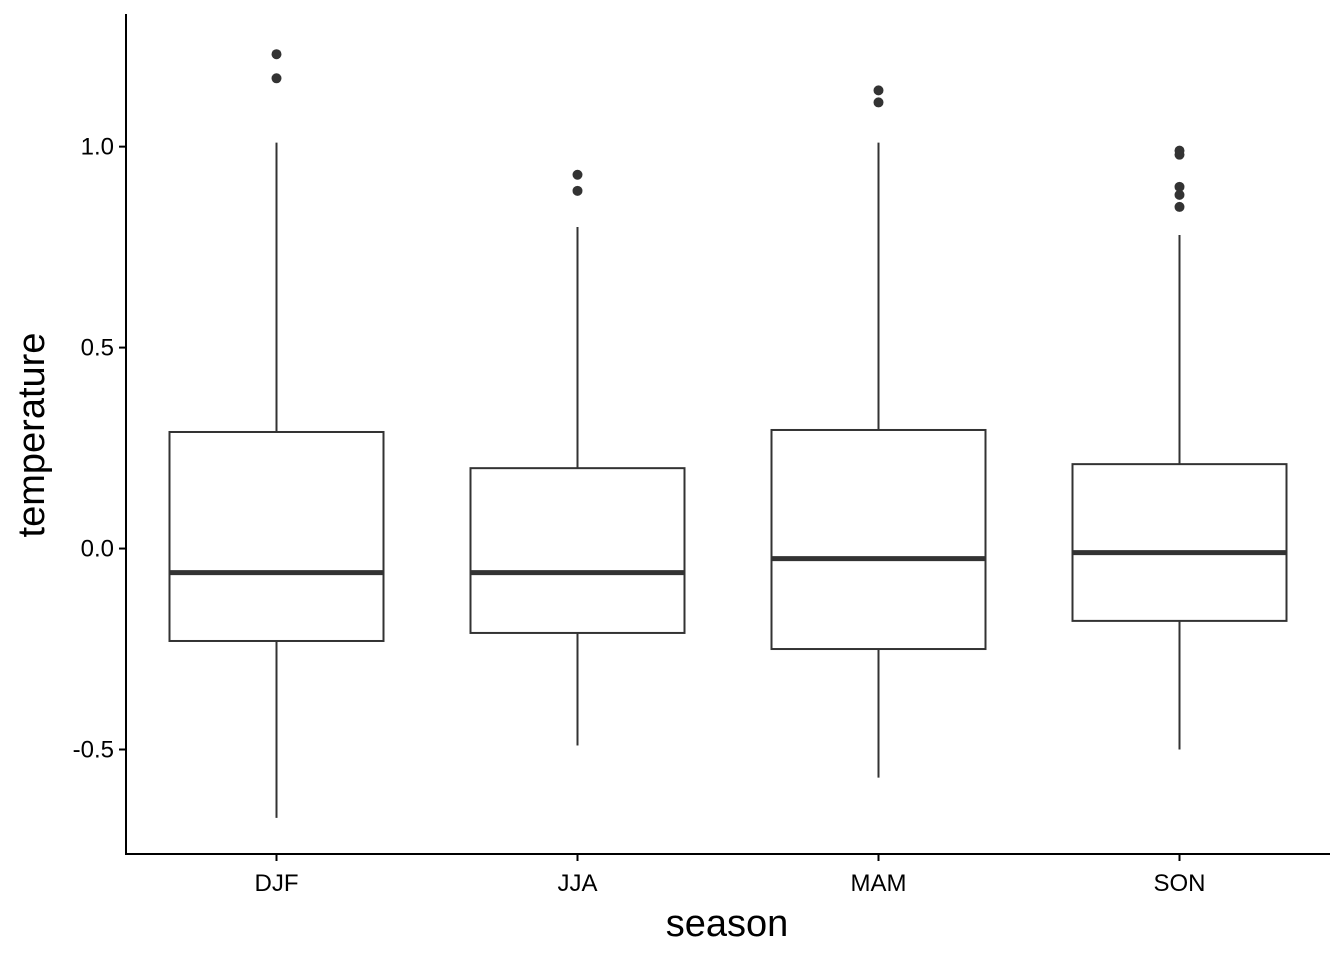 Image resolution: width=1344 pixels, height=965 pixels. I want to click on y-tick-label: -0.5, so click(93, 750).